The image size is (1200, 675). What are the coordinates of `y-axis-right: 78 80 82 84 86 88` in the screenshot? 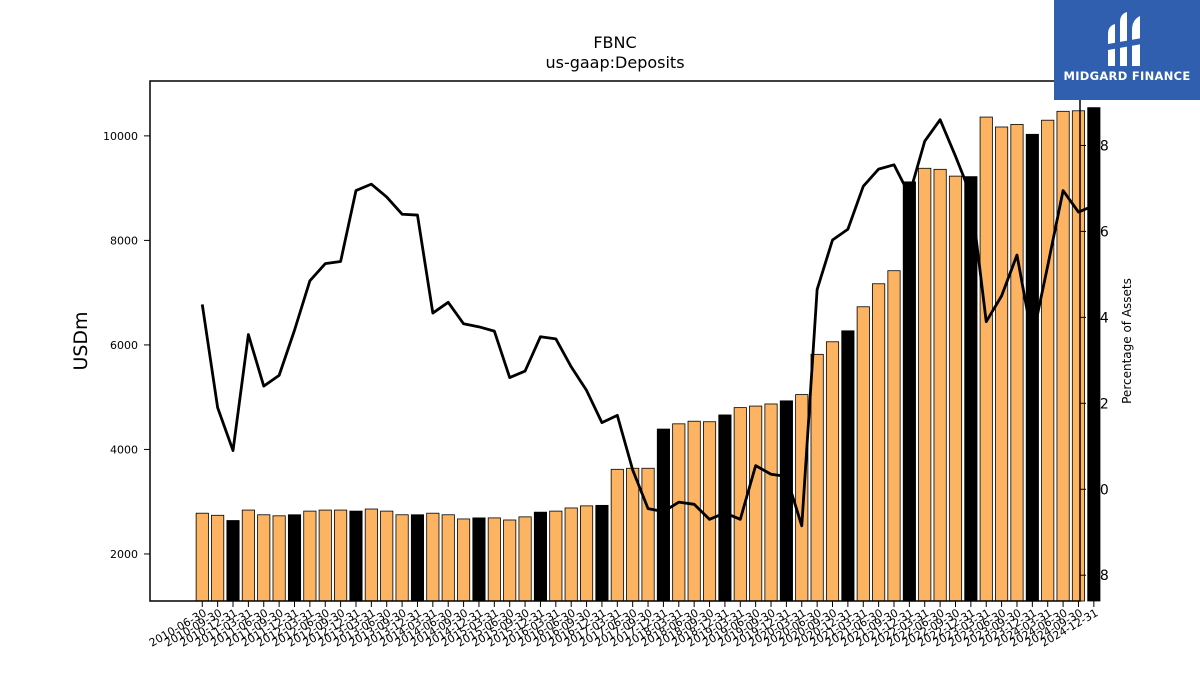 It's located at (1094, 361).